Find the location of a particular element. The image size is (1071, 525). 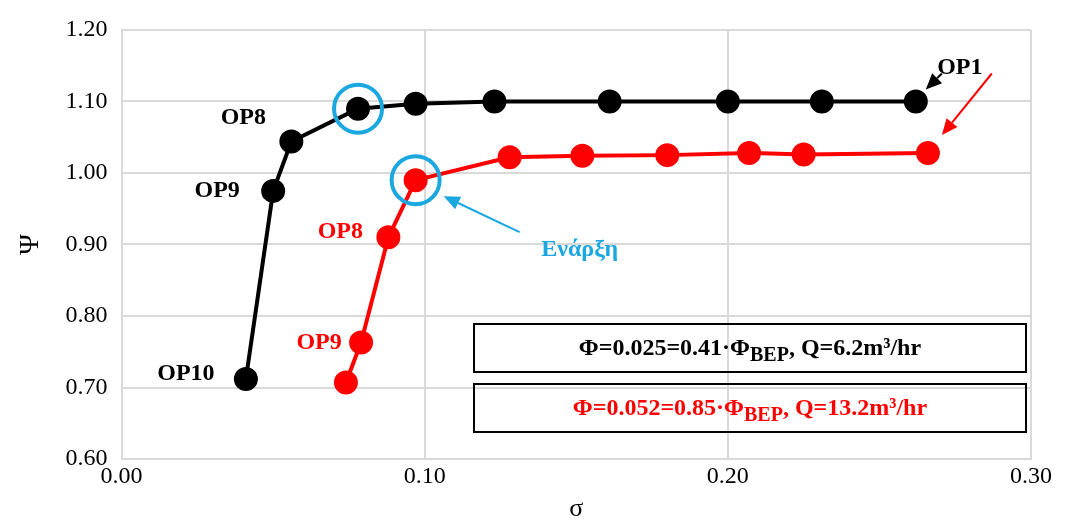

y-tick-label: 0.80 is located at coordinates (86, 314).